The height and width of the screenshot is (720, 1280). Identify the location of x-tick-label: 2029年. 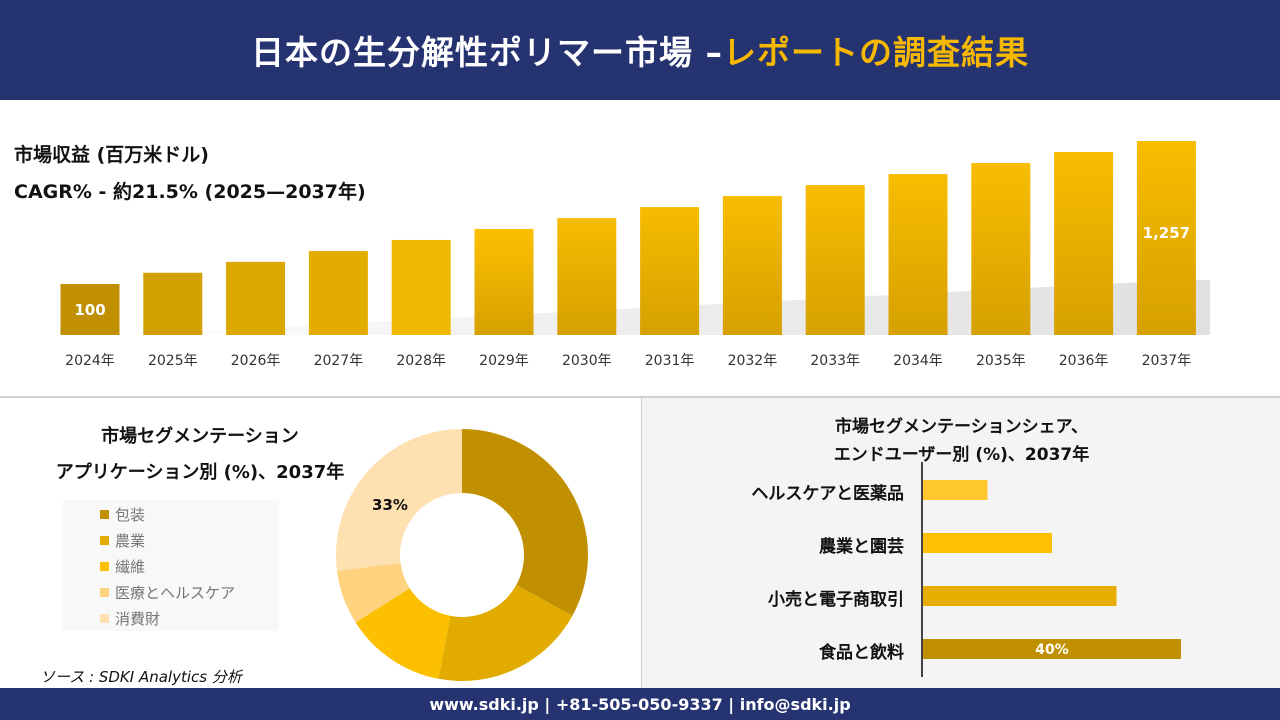
(504, 361).